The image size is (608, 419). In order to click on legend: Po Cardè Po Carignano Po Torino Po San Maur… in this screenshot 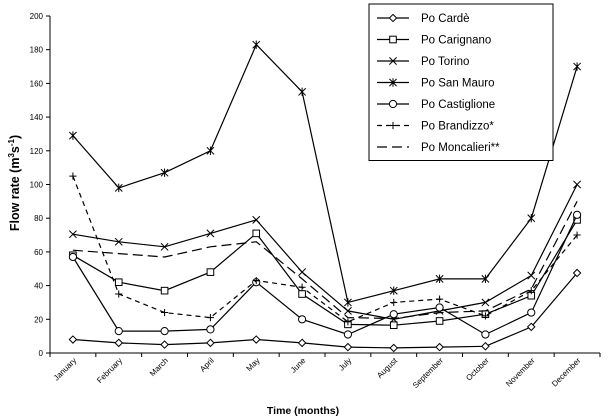, I will do `click(461, 82)`.